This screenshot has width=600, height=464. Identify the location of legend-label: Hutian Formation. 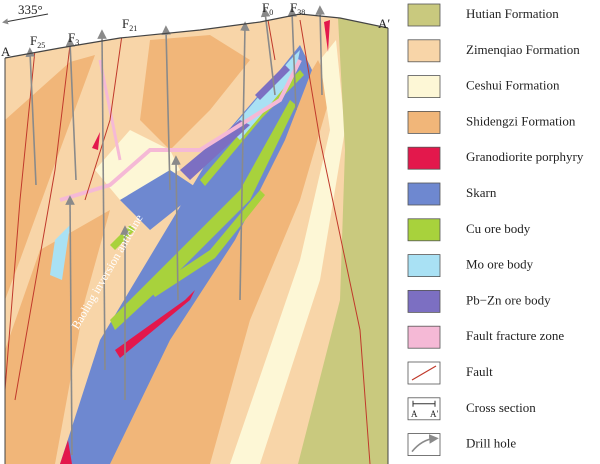
(512, 13).